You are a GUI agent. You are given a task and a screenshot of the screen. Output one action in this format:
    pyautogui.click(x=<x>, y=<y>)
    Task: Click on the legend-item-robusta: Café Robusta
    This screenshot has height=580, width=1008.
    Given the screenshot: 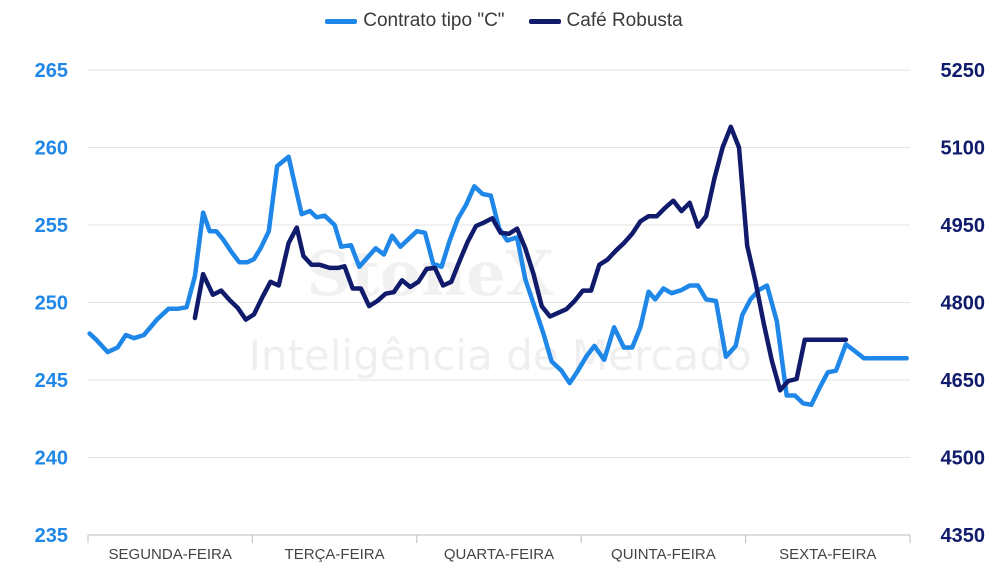 What is the action you would take?
    pyautogui.click(x=605, y=21)
    